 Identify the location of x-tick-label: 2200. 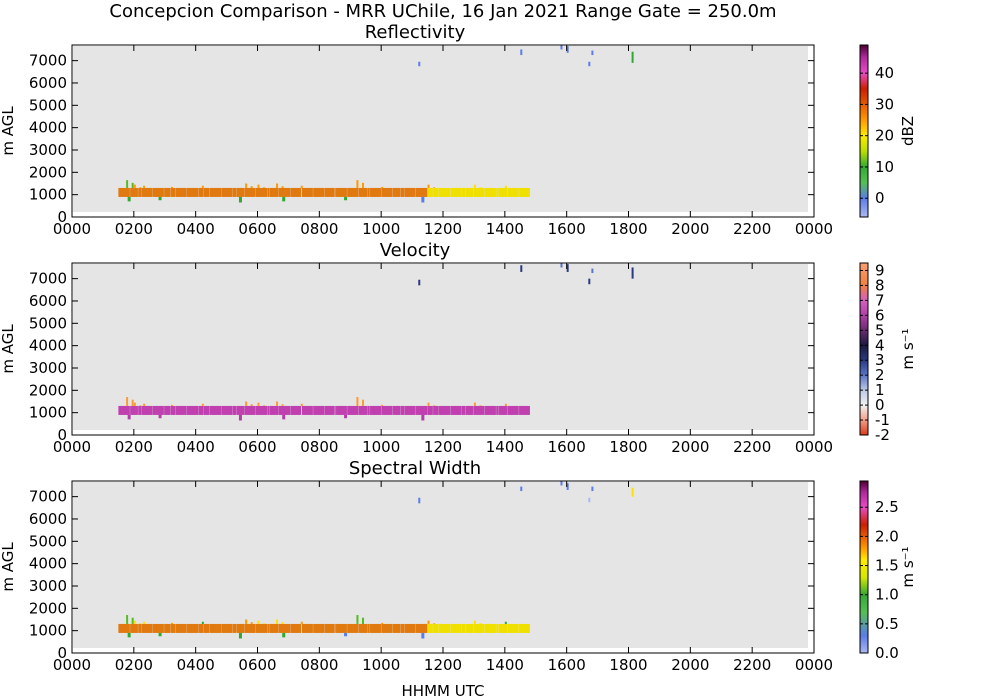
(752, 665).